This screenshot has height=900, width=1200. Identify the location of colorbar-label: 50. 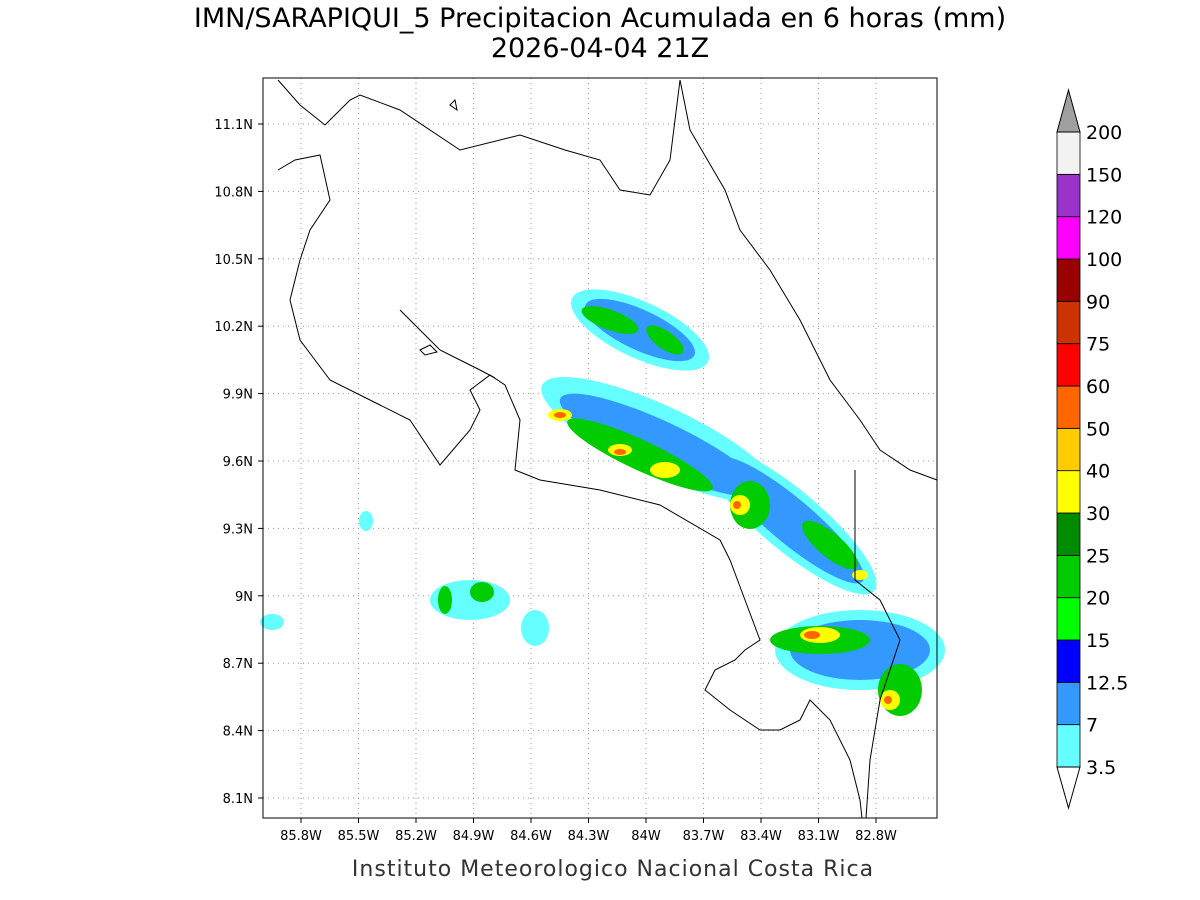
(1098, 429).